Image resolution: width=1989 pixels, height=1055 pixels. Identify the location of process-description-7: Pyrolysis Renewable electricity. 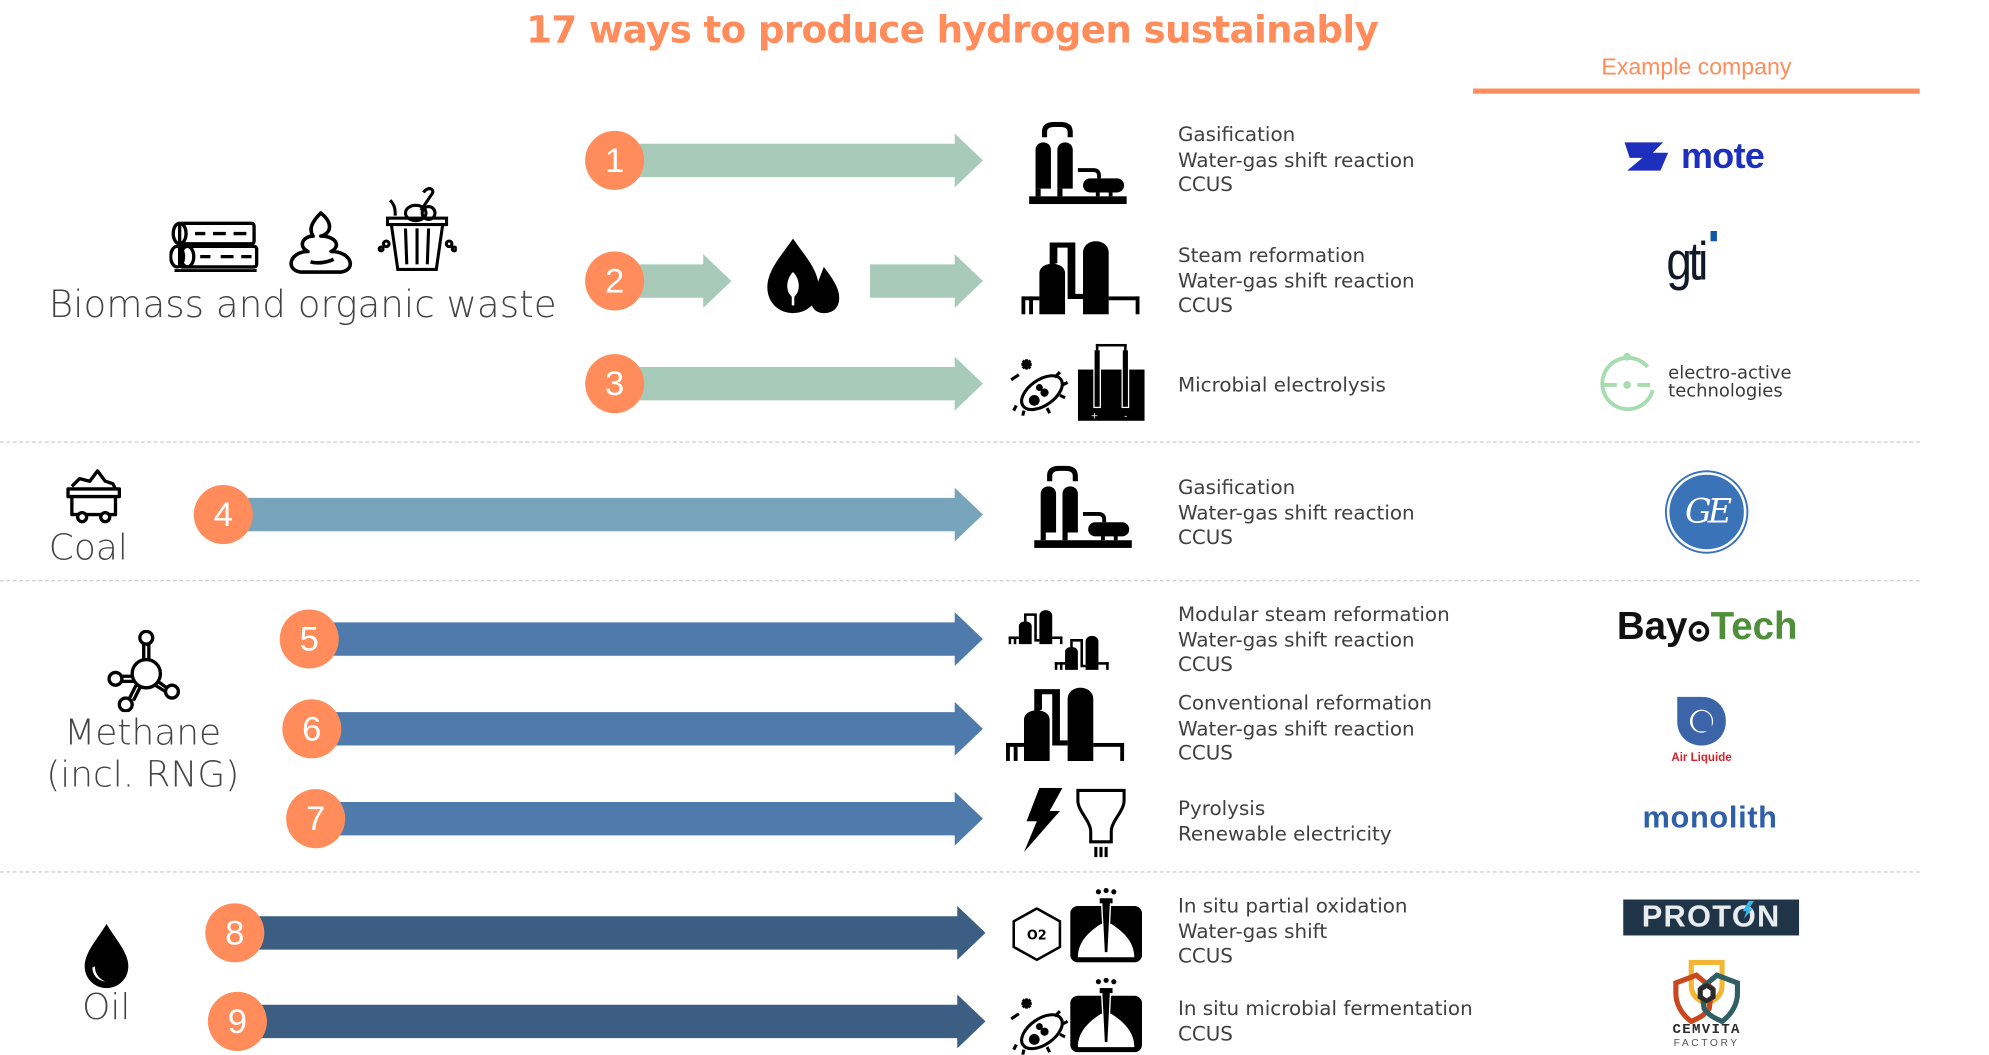
(1285, 822).